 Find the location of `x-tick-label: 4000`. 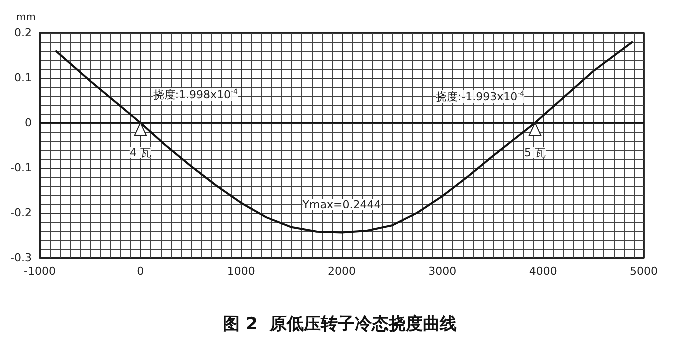

x-tick-label: 4000 is located at coordinates (543, 271).